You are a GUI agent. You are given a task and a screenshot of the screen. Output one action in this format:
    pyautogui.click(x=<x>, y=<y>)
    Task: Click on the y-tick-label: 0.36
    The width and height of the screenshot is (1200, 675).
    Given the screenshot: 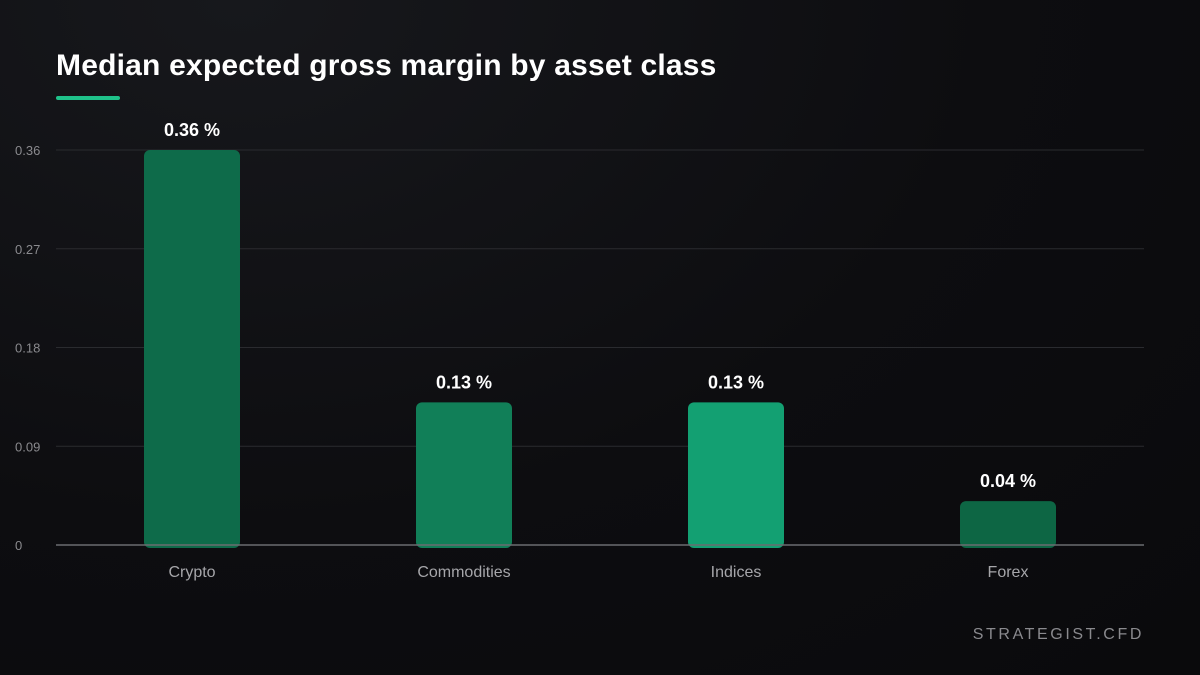 What is the action you would take?
    pyautogui.click(x=27, y=150)
    